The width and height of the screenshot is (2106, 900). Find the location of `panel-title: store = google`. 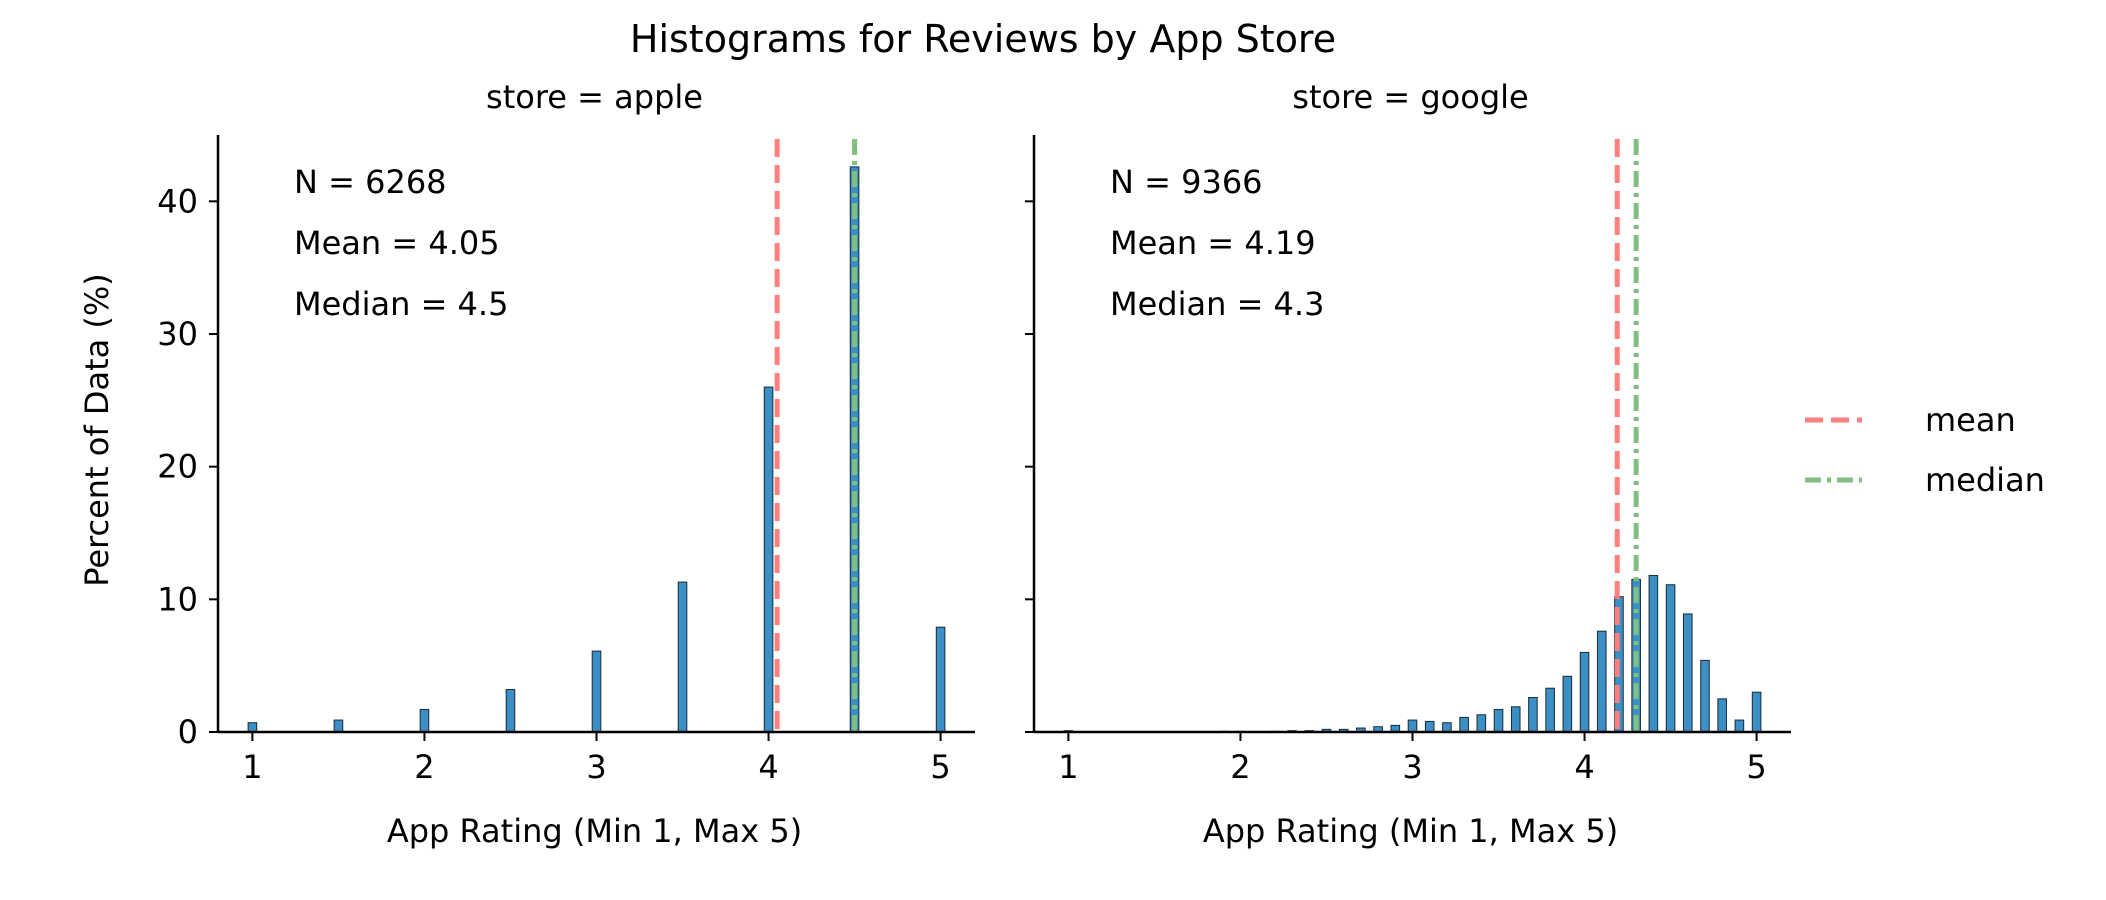

panel-title: store = google is located at coordinates (1410, 97).